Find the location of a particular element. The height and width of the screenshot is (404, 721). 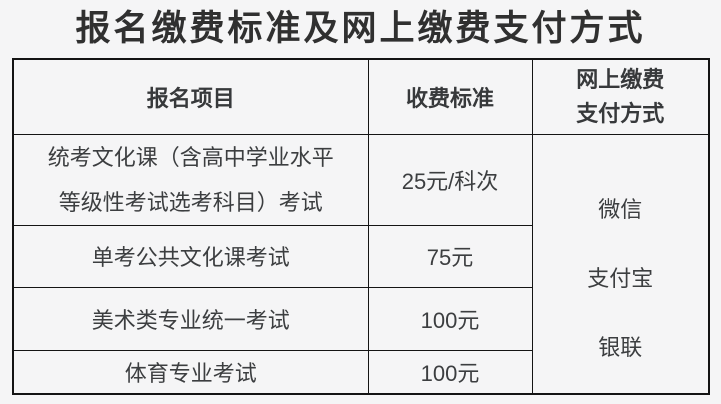

payment-method-wechat: 微信 is located at coordinates (620, 209).